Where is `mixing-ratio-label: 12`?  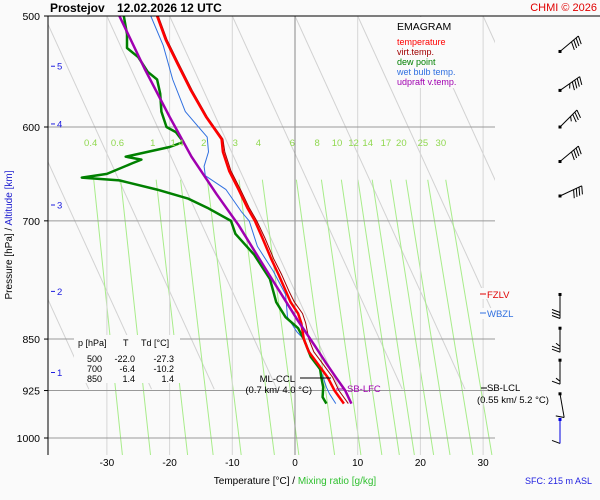
mixing-ratio-label: 12 is located at coordinates (353, 143).